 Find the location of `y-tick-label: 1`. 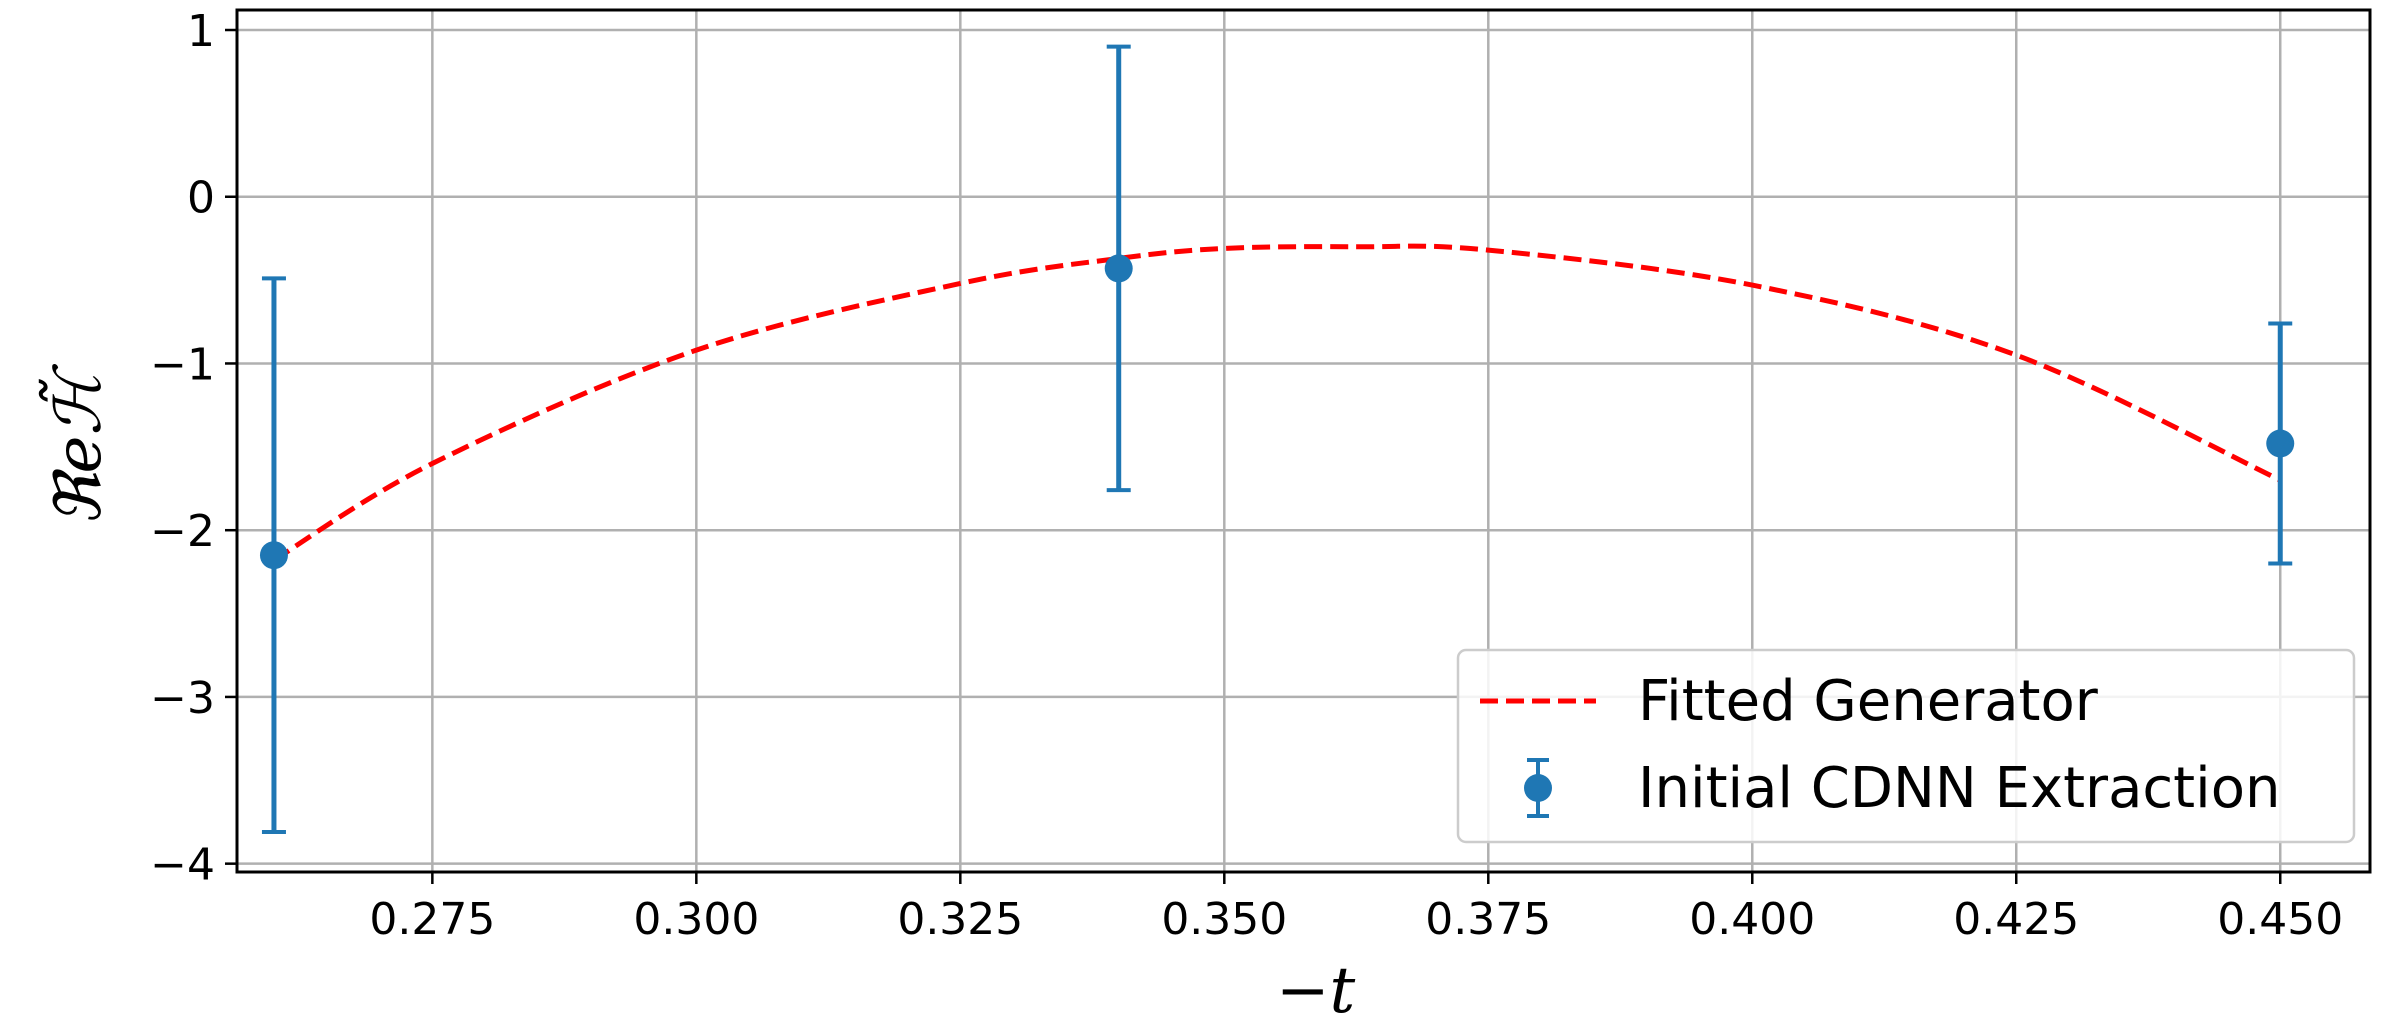

y-tick-label: 1 is located at coordinates (201, 31).